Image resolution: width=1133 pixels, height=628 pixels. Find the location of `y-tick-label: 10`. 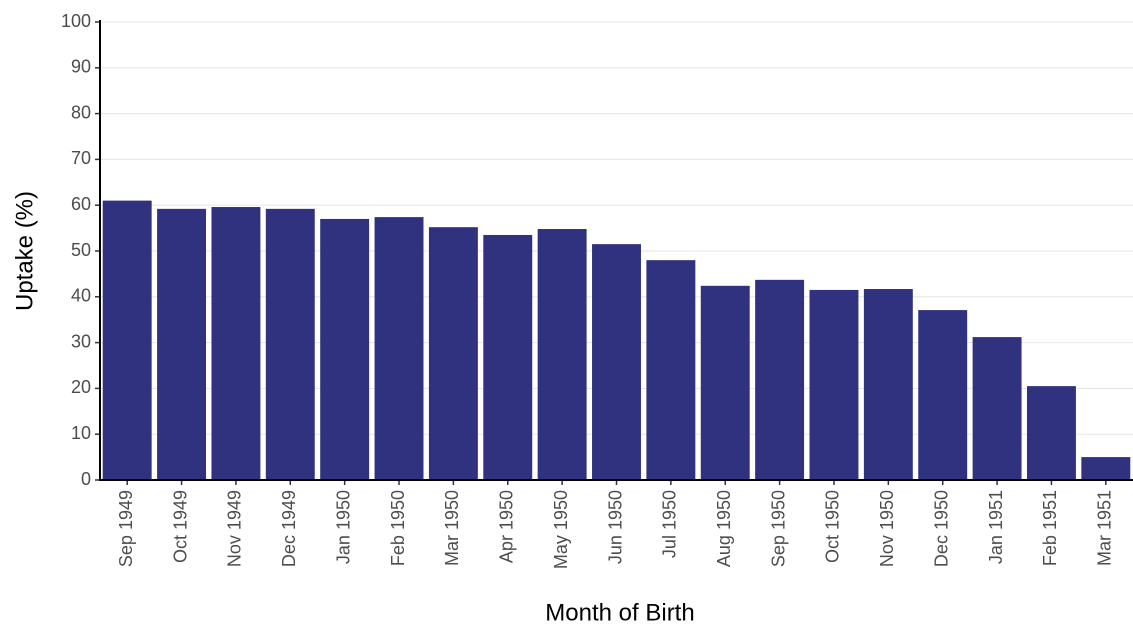

y-tick-label: 10 is located at coordinates (81, 433).